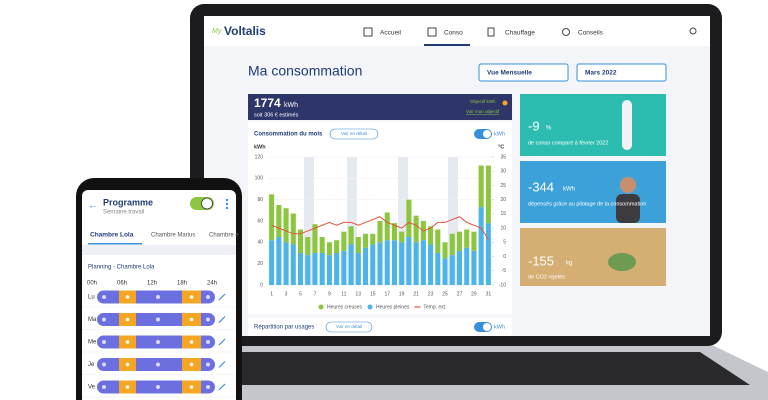  What do you see at coordinates (546, 277) in the screenshot?
I see `card-text: de CO2 rejetés` at bounding box center [546, 277].